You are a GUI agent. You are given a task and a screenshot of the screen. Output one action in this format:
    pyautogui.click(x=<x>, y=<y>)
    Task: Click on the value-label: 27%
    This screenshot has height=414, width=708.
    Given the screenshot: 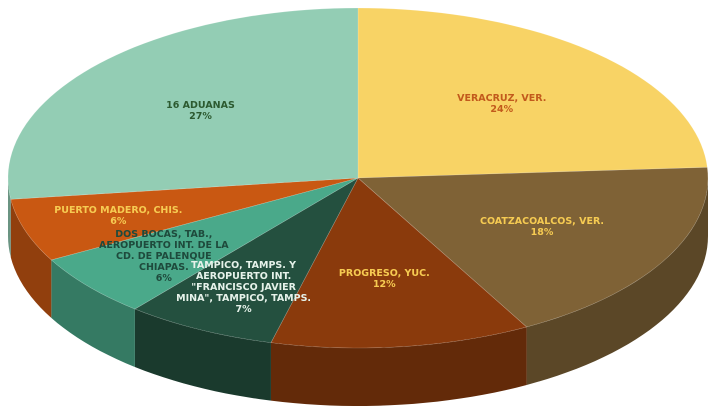 What is the action you would take?
    pyautogui.click(x=200, y=116)
    